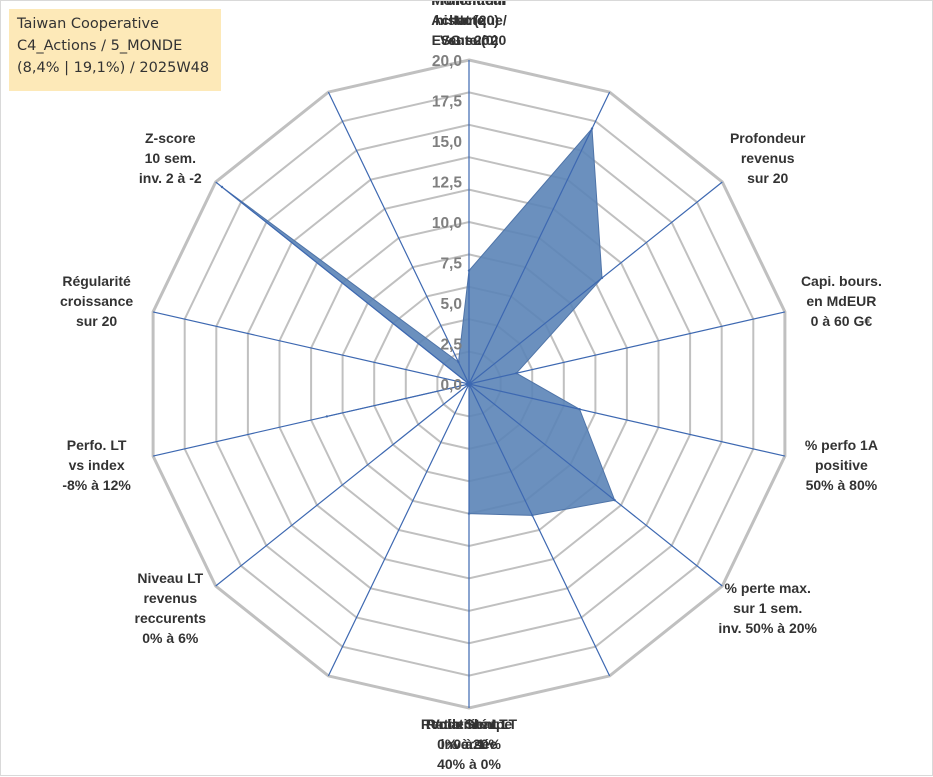 The image size is (933, 777). What do you see at coordinates (469, 764) in the screenshot?
I see `category-label: 40% à 0%` at bounding box center [469, 764].